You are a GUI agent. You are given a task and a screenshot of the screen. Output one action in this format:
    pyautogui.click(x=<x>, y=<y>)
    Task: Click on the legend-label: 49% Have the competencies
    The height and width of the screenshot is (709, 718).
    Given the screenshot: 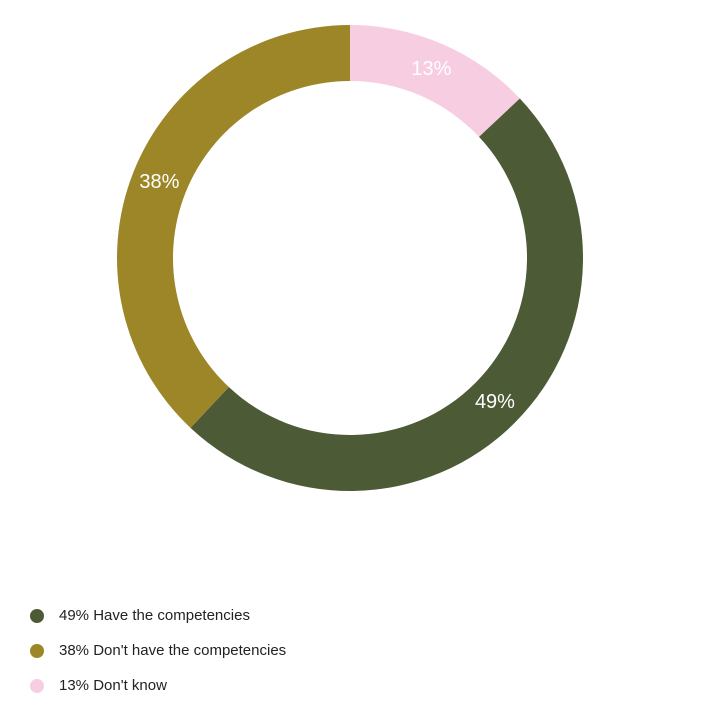 What is the action you would take?
    pyautogui.click(x=154, y=615)
    